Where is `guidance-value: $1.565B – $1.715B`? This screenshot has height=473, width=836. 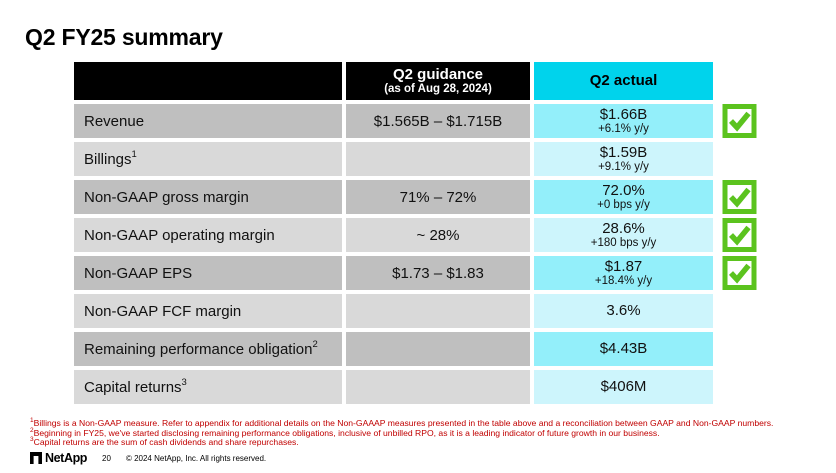 guidance-value: $1.565B – $1.715B is located at coordinates (438, 121).